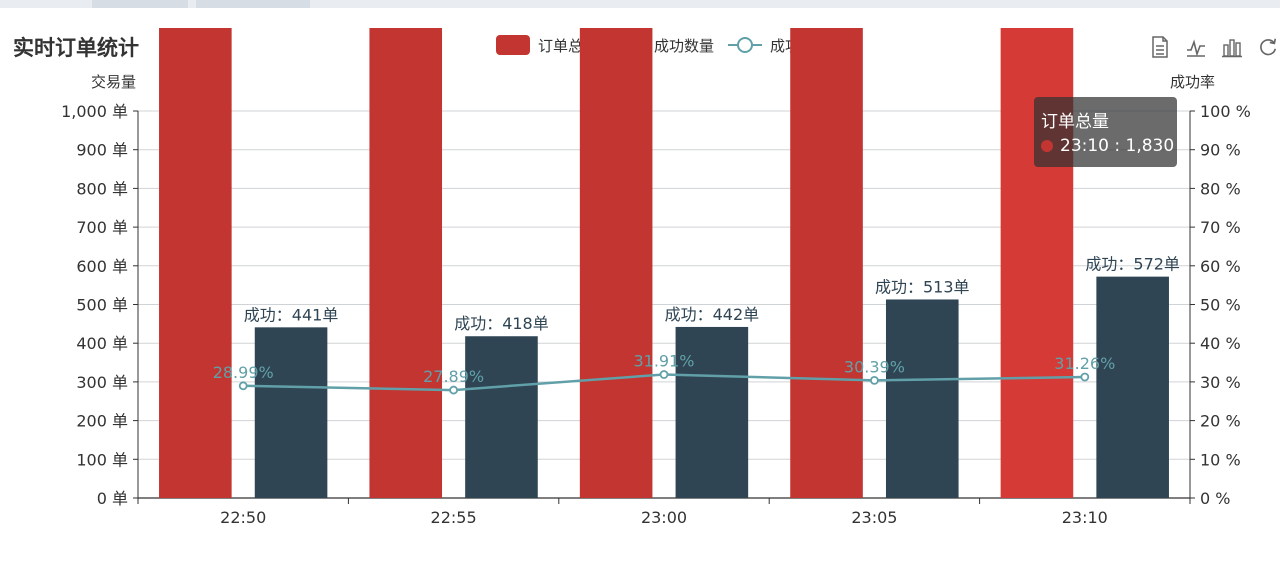 This screenshot has height=567, width=1280. What do you see at coordinates (922, 286) in the screenshot?
I see `bar-label-success-count: 成功：513单` at bounding box center [922, 286].